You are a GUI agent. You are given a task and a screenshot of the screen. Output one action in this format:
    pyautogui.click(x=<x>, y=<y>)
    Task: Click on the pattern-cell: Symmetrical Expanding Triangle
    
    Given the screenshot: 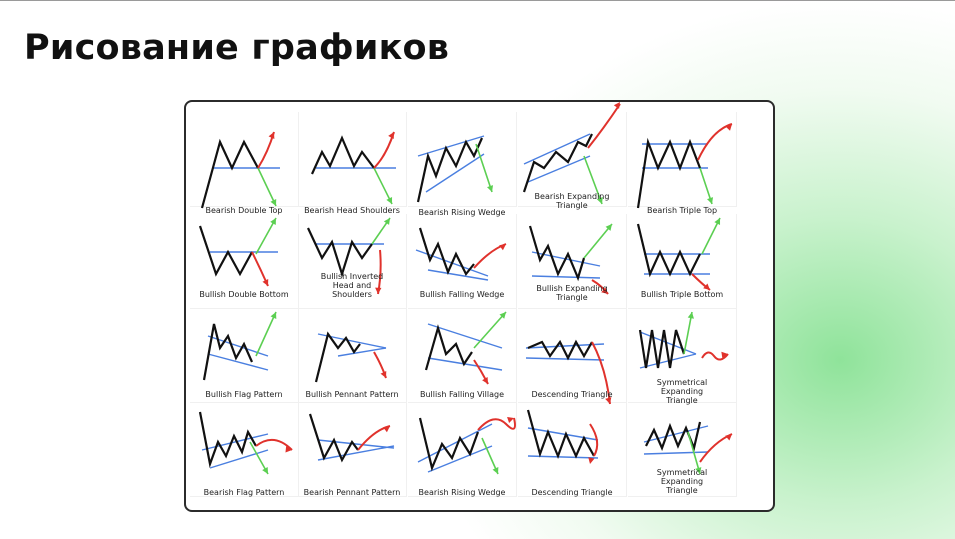 What is the action you would take?
    pyautogui.click(x=682, y=449)
    